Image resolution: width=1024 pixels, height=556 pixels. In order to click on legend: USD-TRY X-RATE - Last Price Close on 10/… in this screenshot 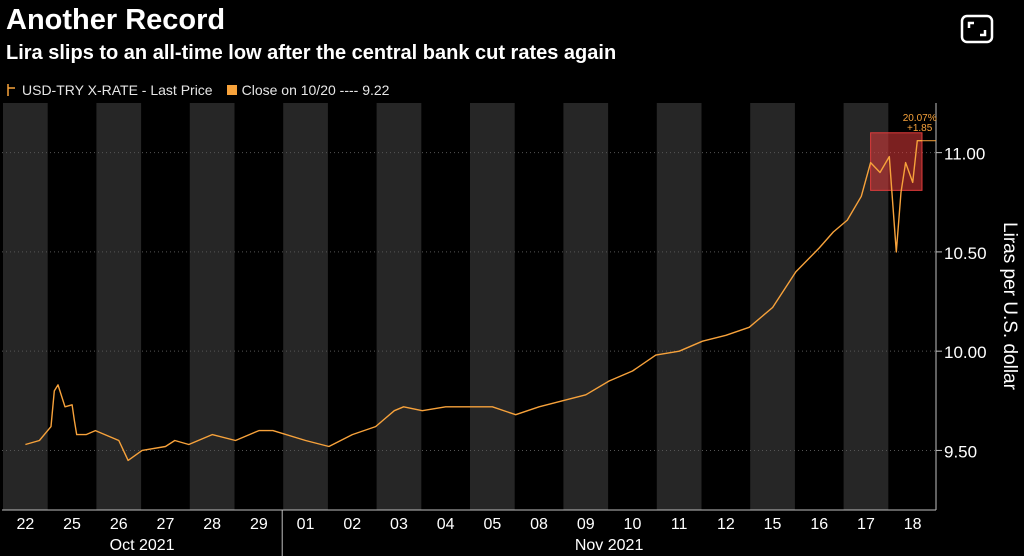, I will do `click(197, 90)`.